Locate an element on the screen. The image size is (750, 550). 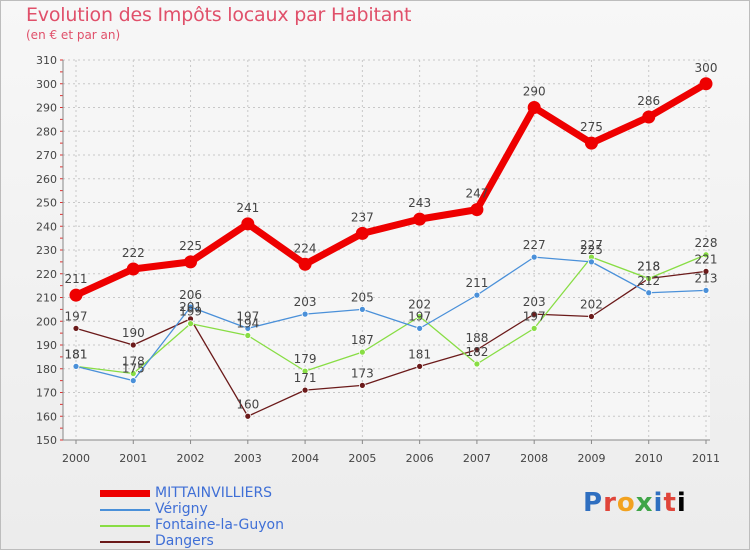
data-label: 290 is located at coordinates (534, 92).